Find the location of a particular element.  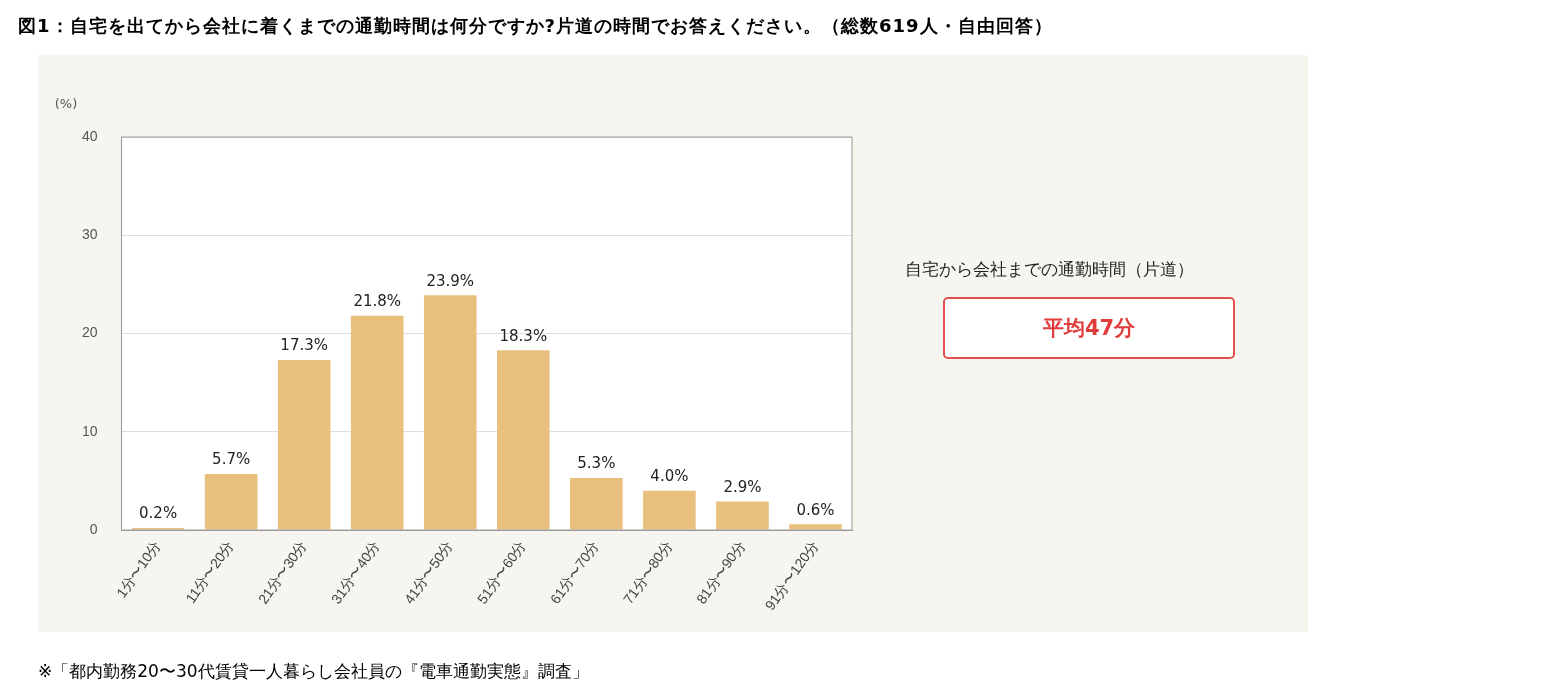

x-tick-label: 11分〜20分 is located at coordinates (209, 571).